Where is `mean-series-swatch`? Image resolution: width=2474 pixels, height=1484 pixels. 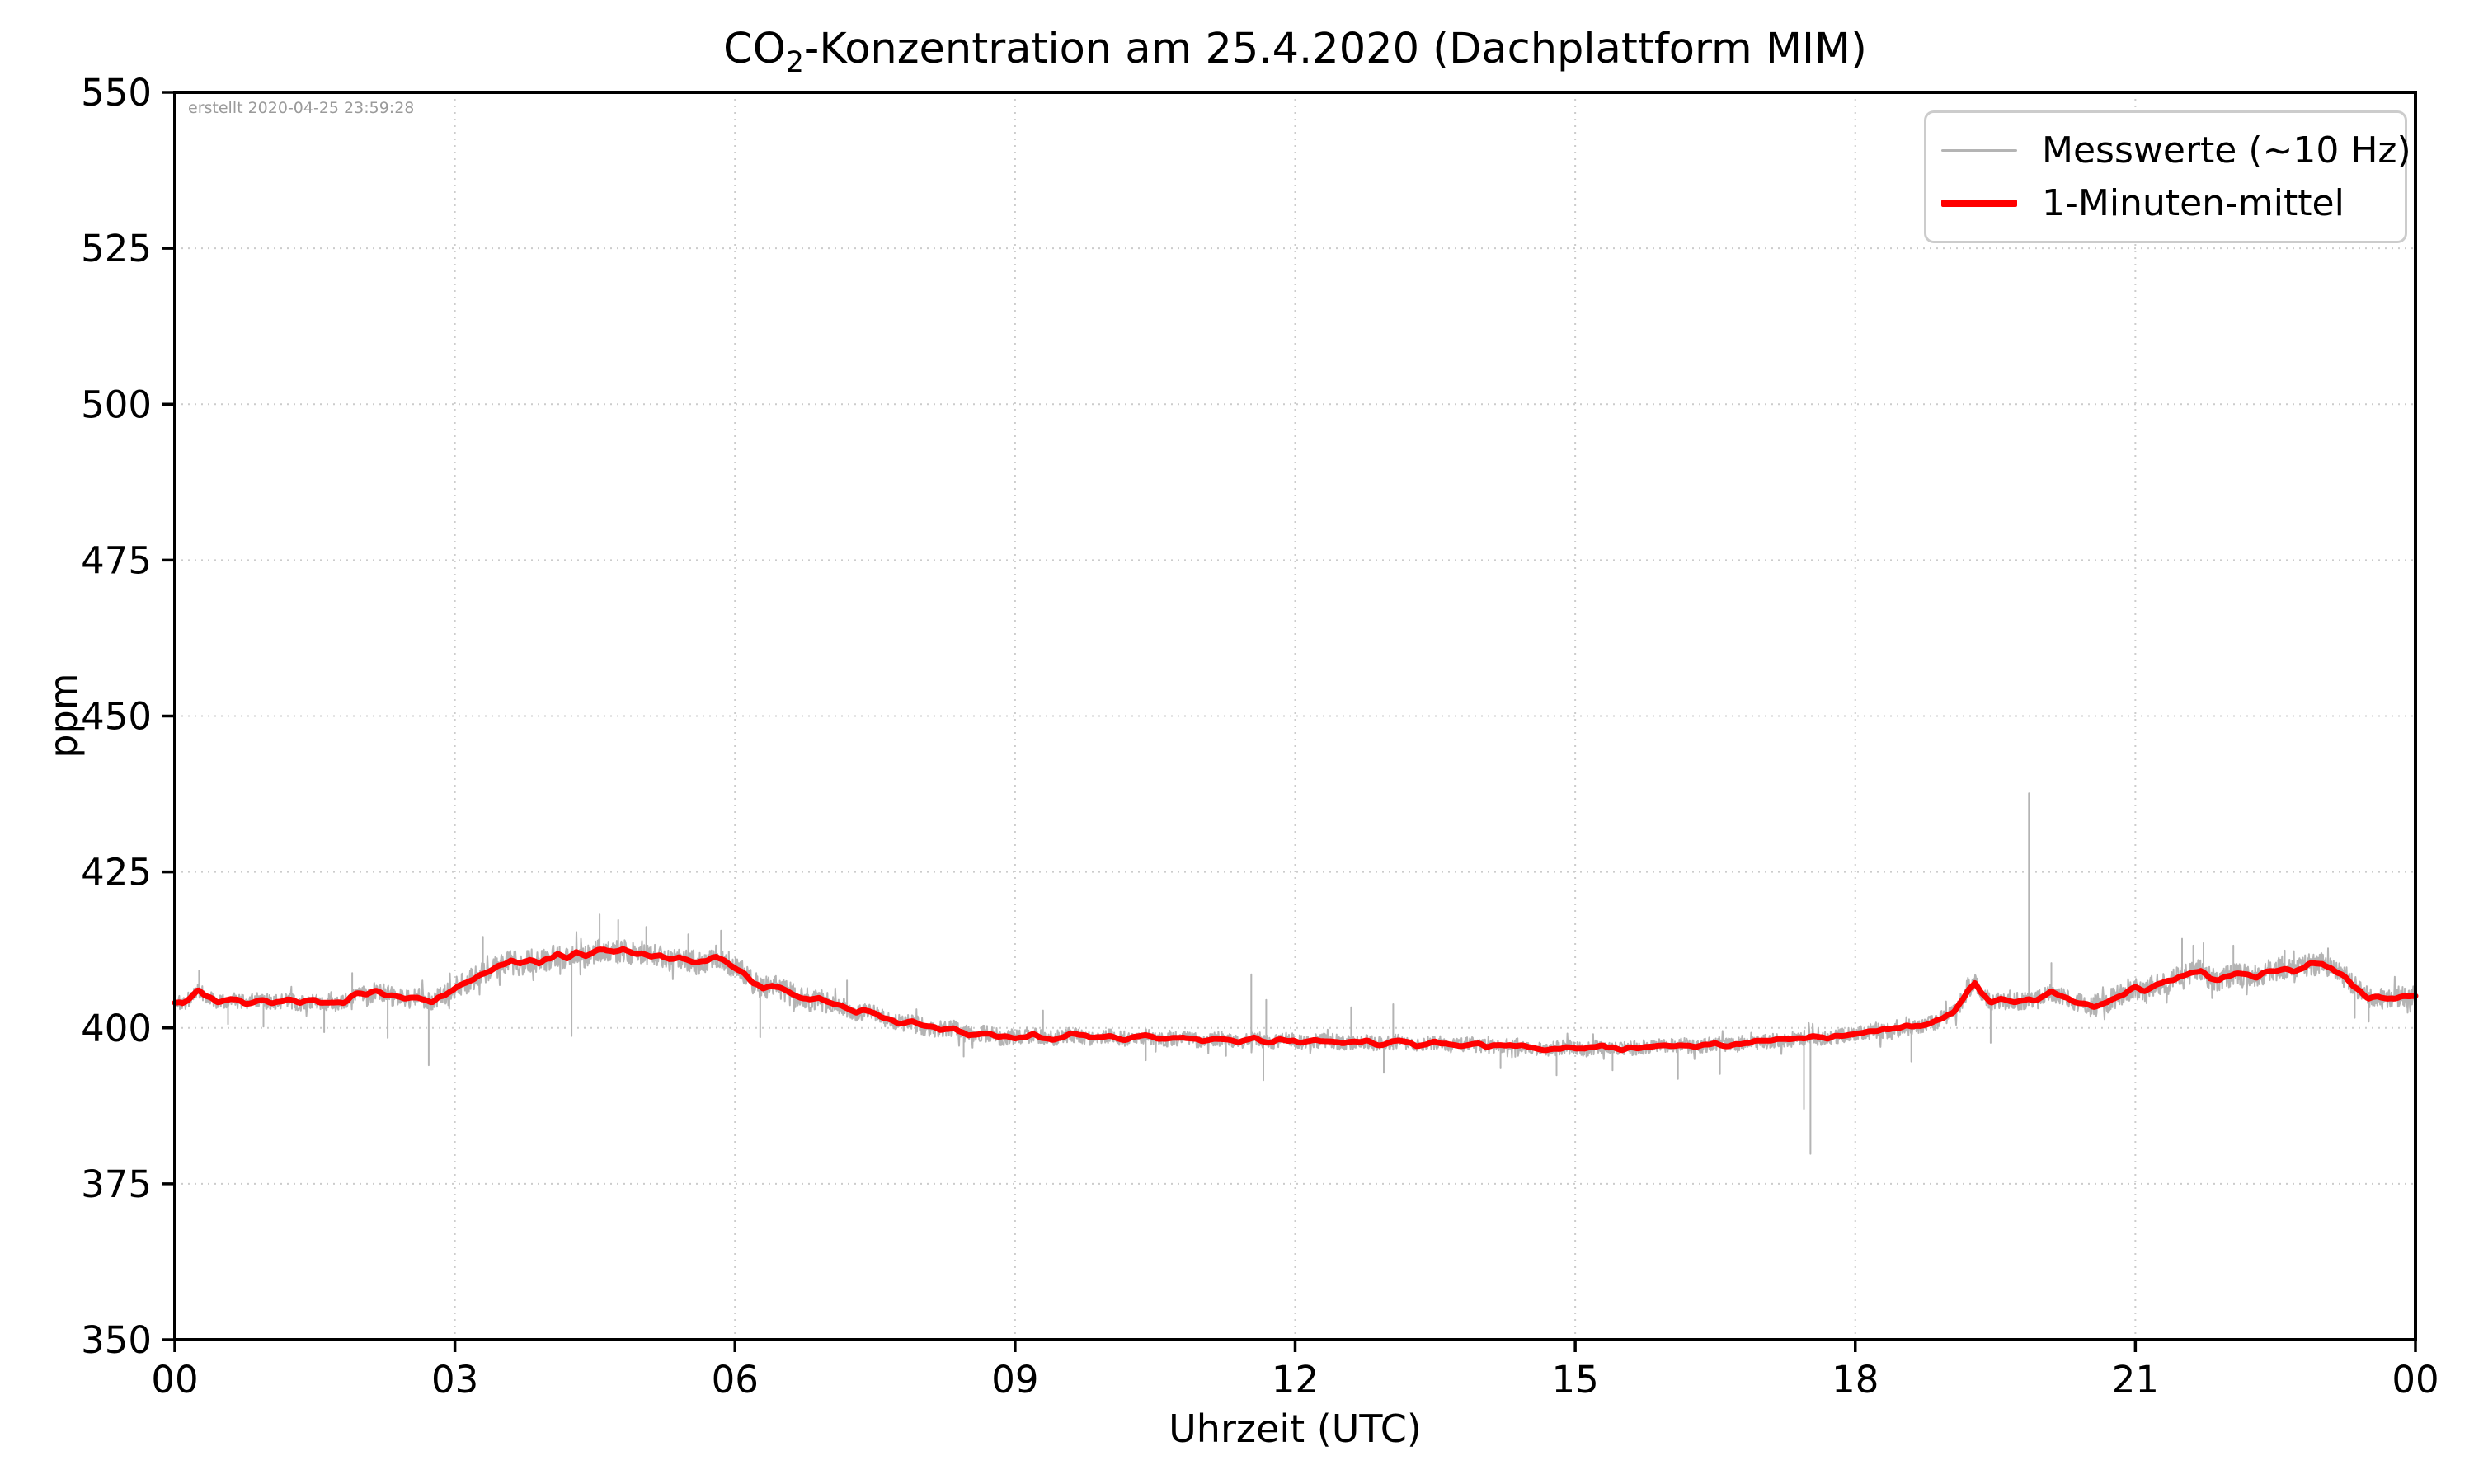 mean-series-swatch is located at coordinates (1979, 203).